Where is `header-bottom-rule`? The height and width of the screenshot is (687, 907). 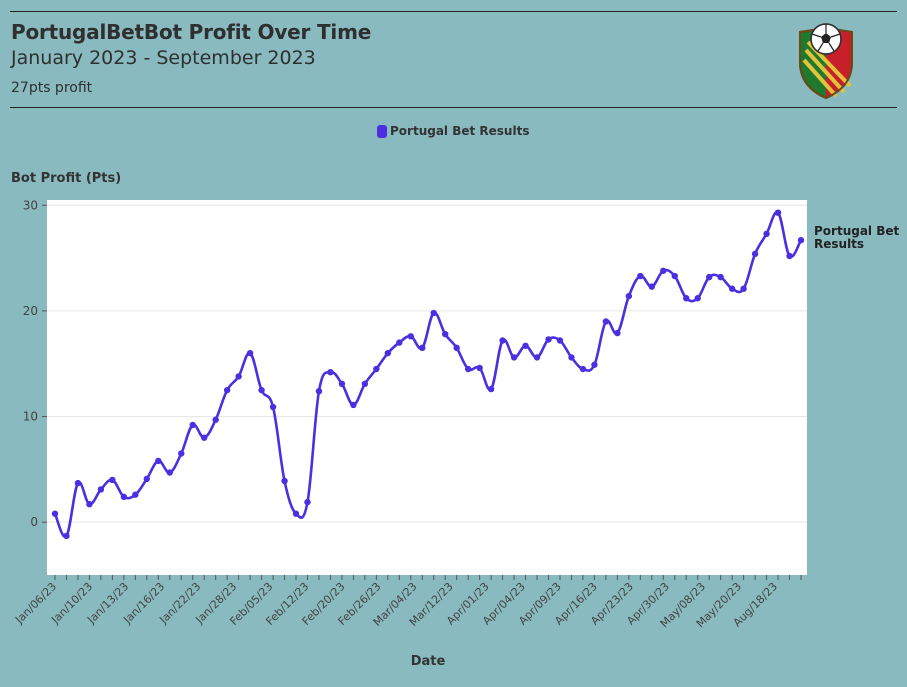
header-bottom-rule is located at coordinates (453, 107).